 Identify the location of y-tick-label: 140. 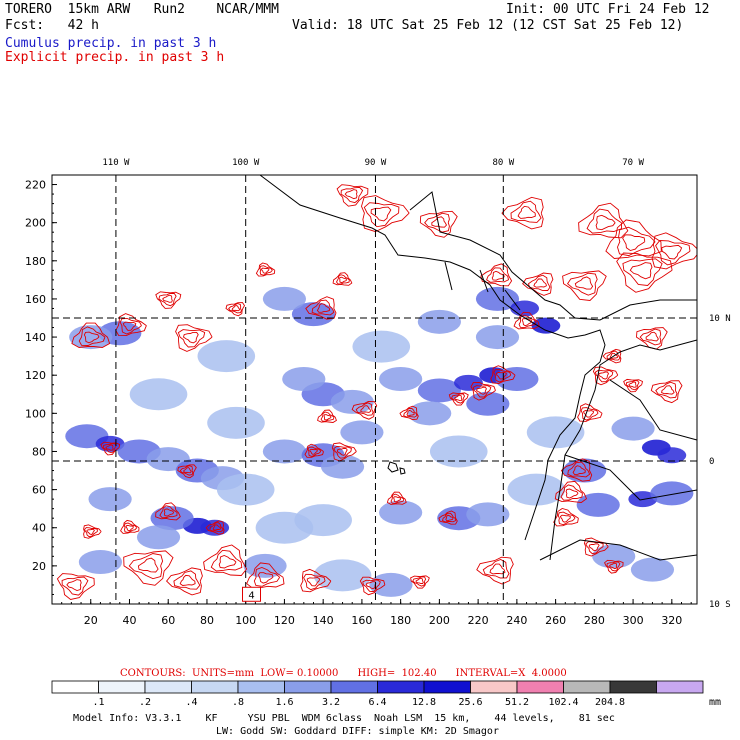
(35, 337).